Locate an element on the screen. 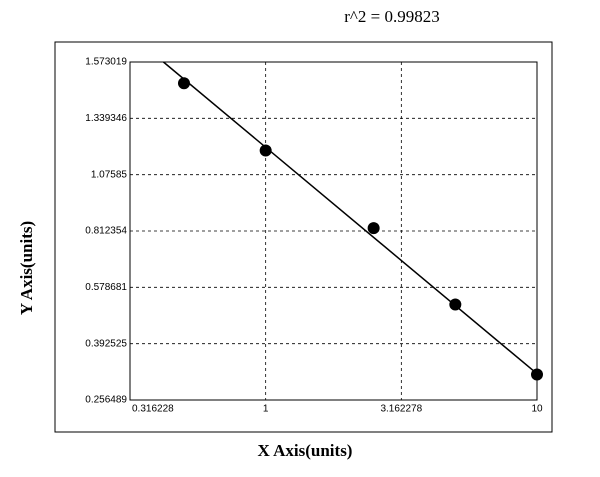  y-tick-label: 1.07585 is located at coordinates (109, 174).